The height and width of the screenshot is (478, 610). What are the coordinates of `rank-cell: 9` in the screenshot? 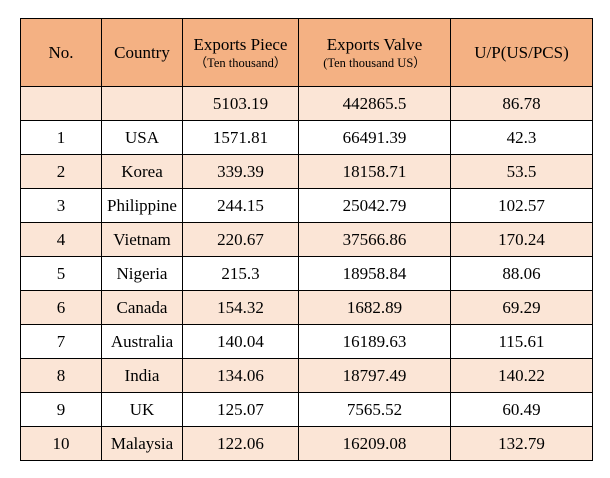 It's located at (61, 409).